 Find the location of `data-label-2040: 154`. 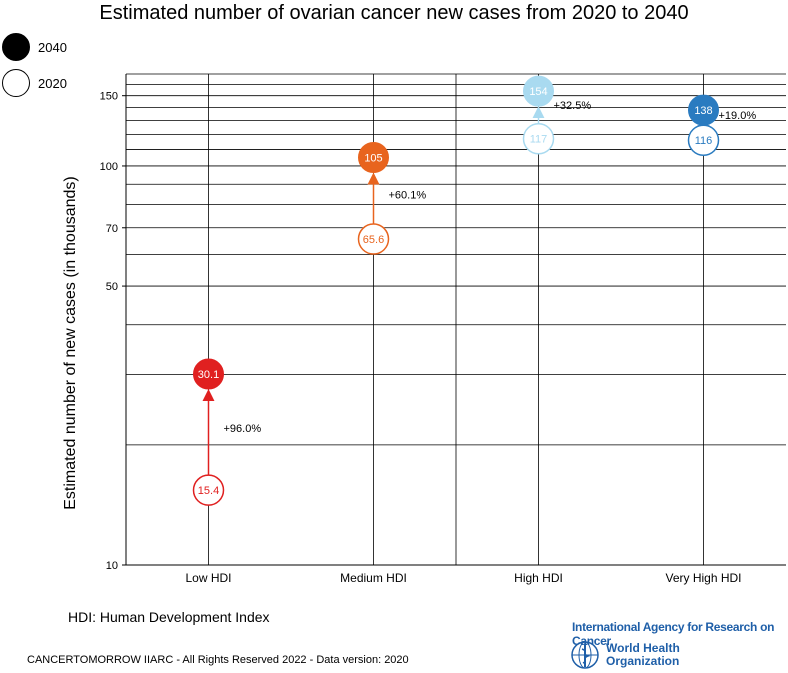

data-label-2040: 154 is located at coordinates (538, 92).